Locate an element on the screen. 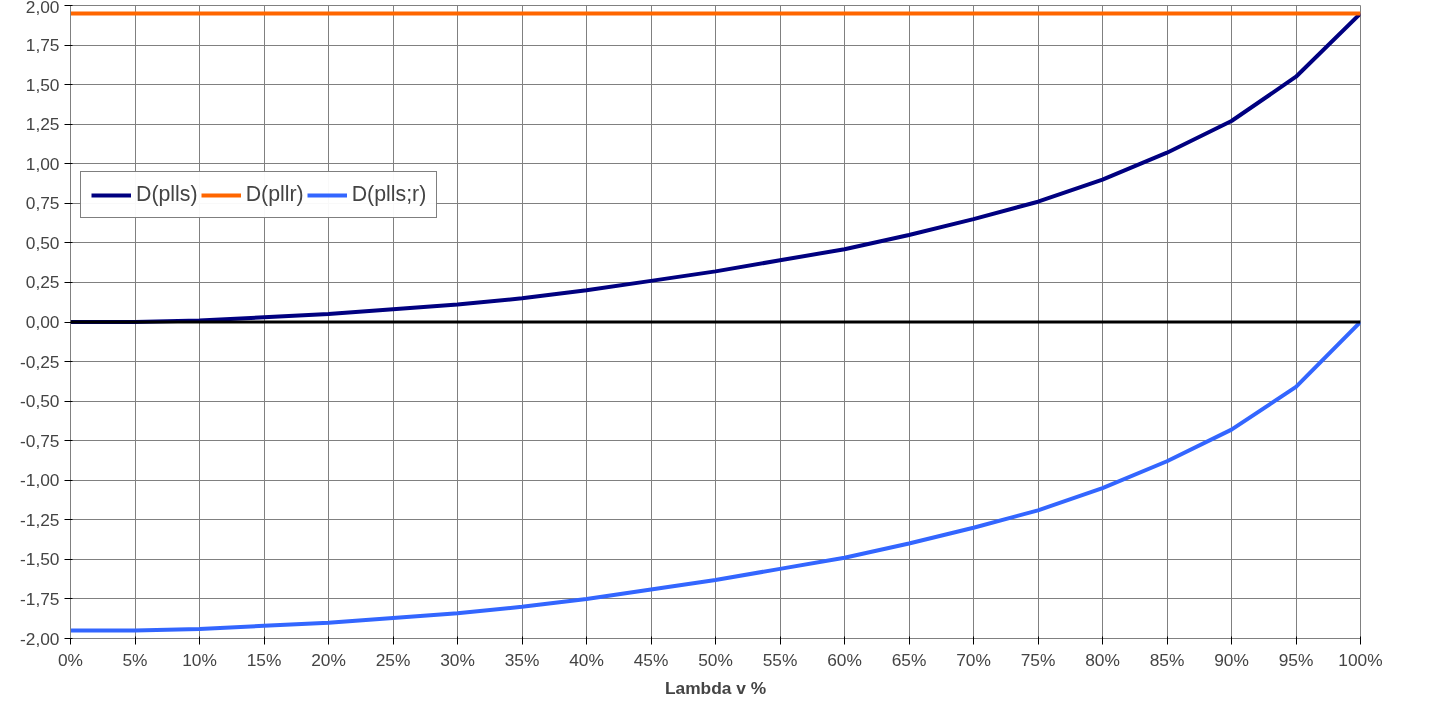 The width and height of the screenshot is (1456, 715). x-axis-title: Lambda v % is located at coordinates (715, 687).